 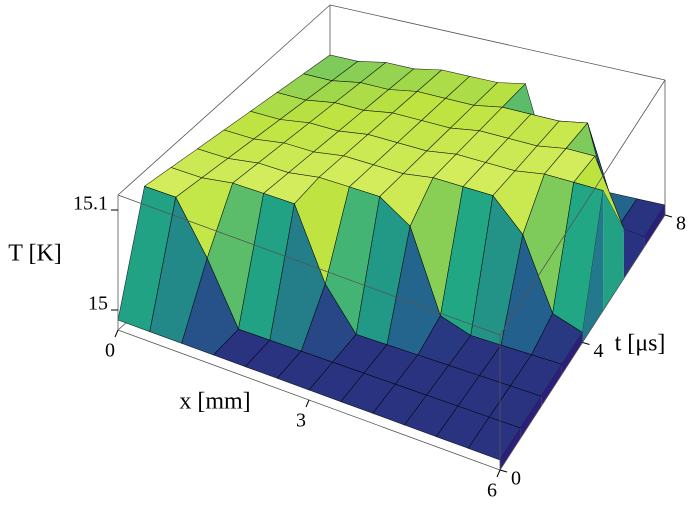 What do you see at coordinates (599, 351) in the screenshot?
I see `t-tick-label: 4` at bounding box center [599, 351].